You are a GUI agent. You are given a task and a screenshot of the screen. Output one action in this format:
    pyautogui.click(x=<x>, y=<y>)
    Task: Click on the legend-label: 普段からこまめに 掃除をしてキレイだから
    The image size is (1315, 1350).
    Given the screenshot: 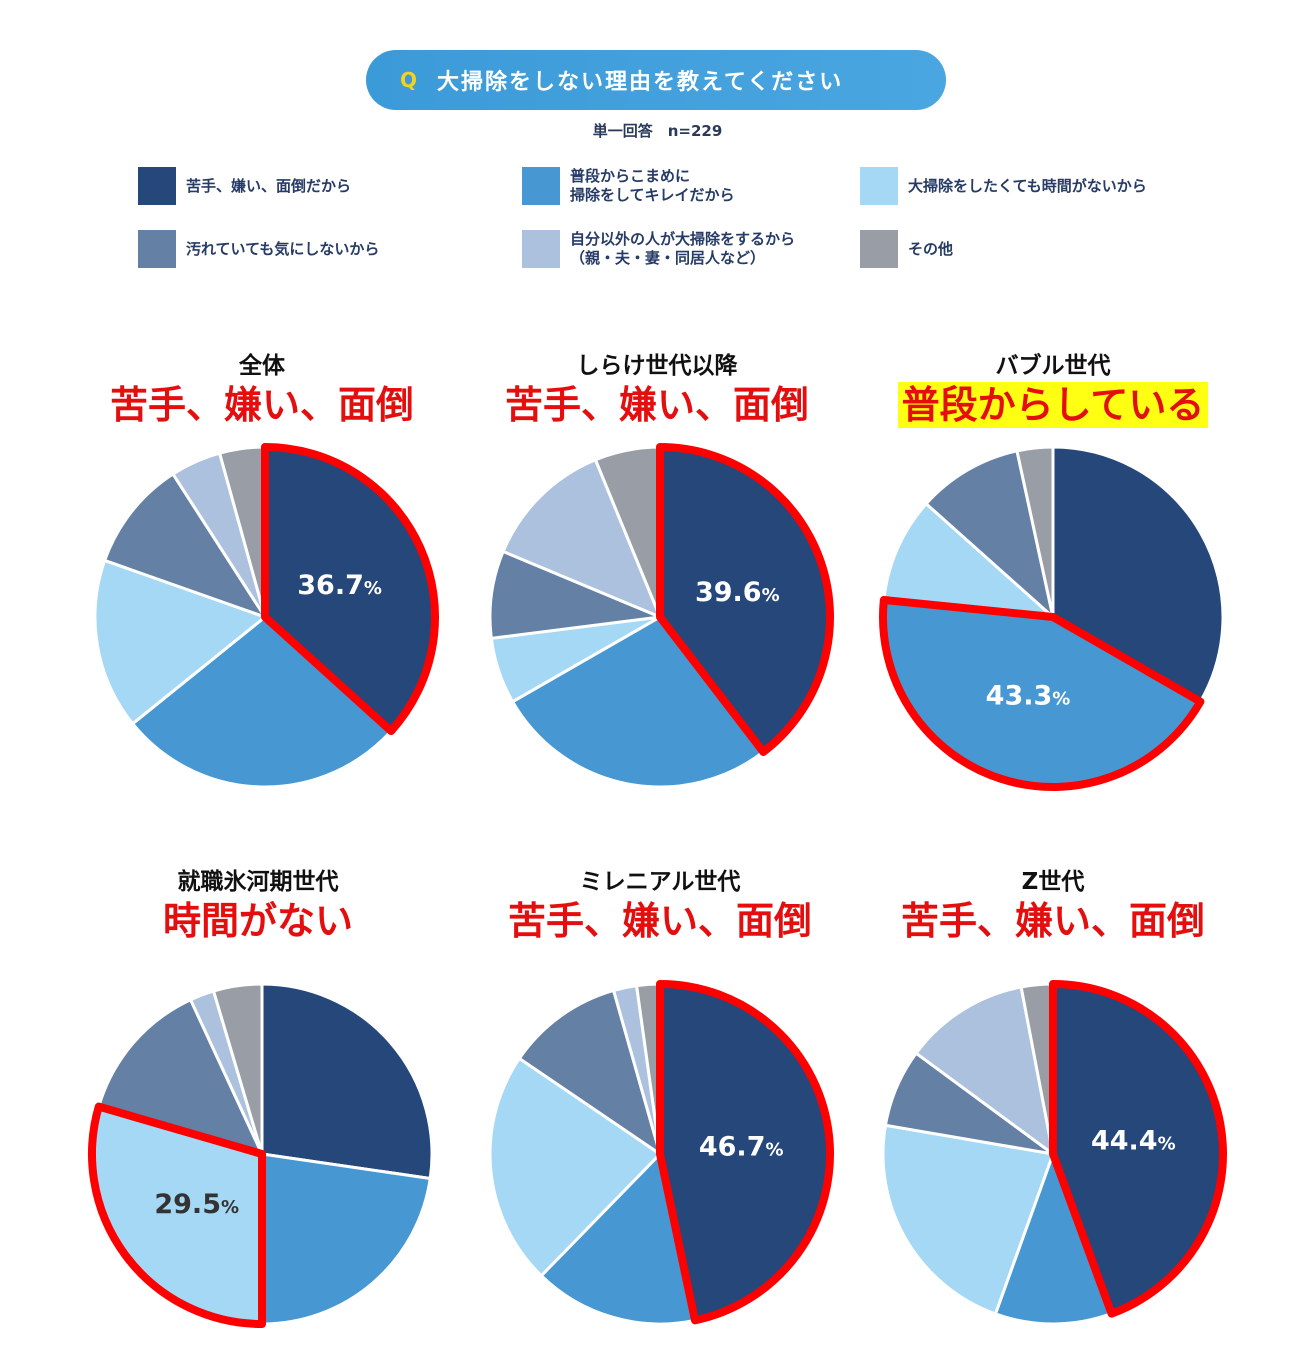 What is the action you would take?
    pyautogui.click(x=652, y=185)
    